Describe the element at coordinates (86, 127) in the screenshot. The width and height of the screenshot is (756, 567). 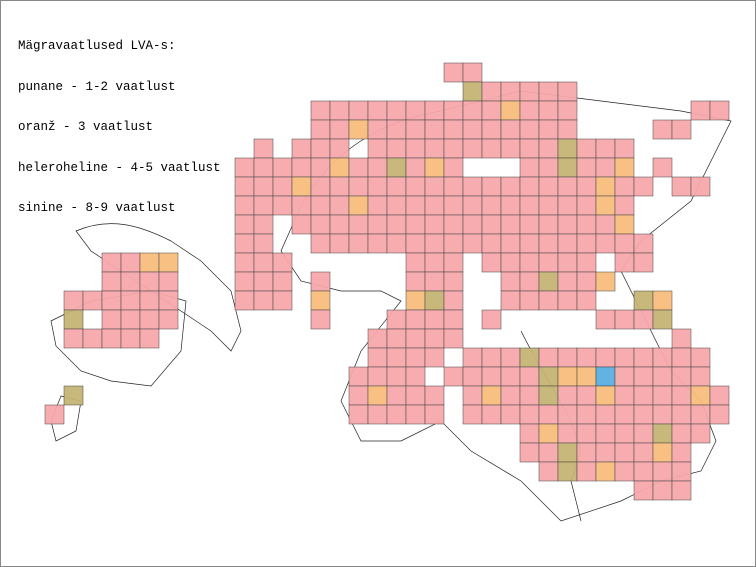
I see `legend-item: oranž - 3 vaatlust` at that location.